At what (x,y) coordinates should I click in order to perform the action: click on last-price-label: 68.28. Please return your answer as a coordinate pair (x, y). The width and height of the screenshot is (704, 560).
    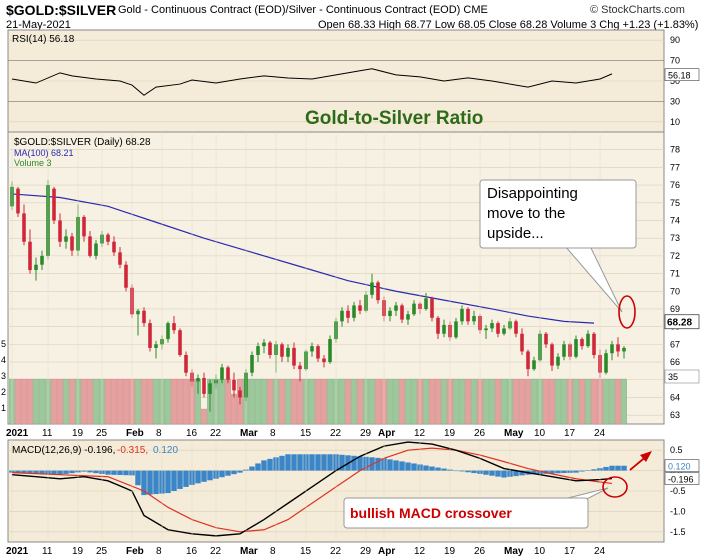
    Looking at the image, I should click on (679, 323).